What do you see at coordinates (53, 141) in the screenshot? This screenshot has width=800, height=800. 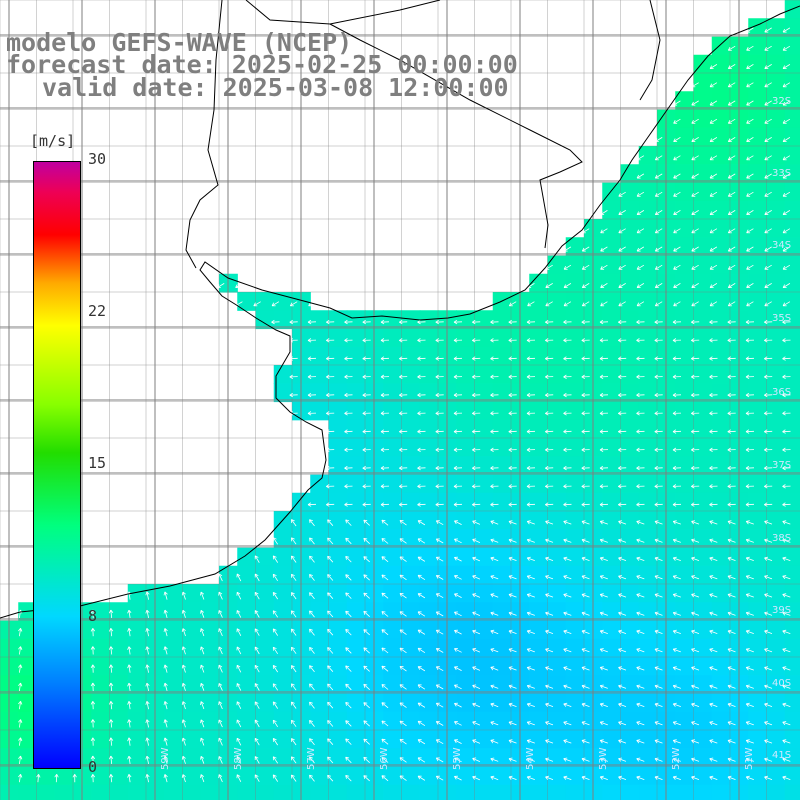 I see `colorbar-unit: [m/s]` at bounding box center [53, 141].